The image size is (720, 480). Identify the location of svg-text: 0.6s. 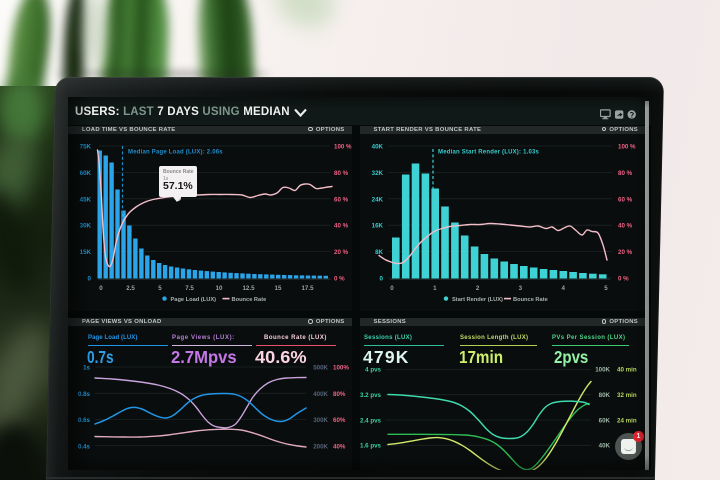
(84, 420).